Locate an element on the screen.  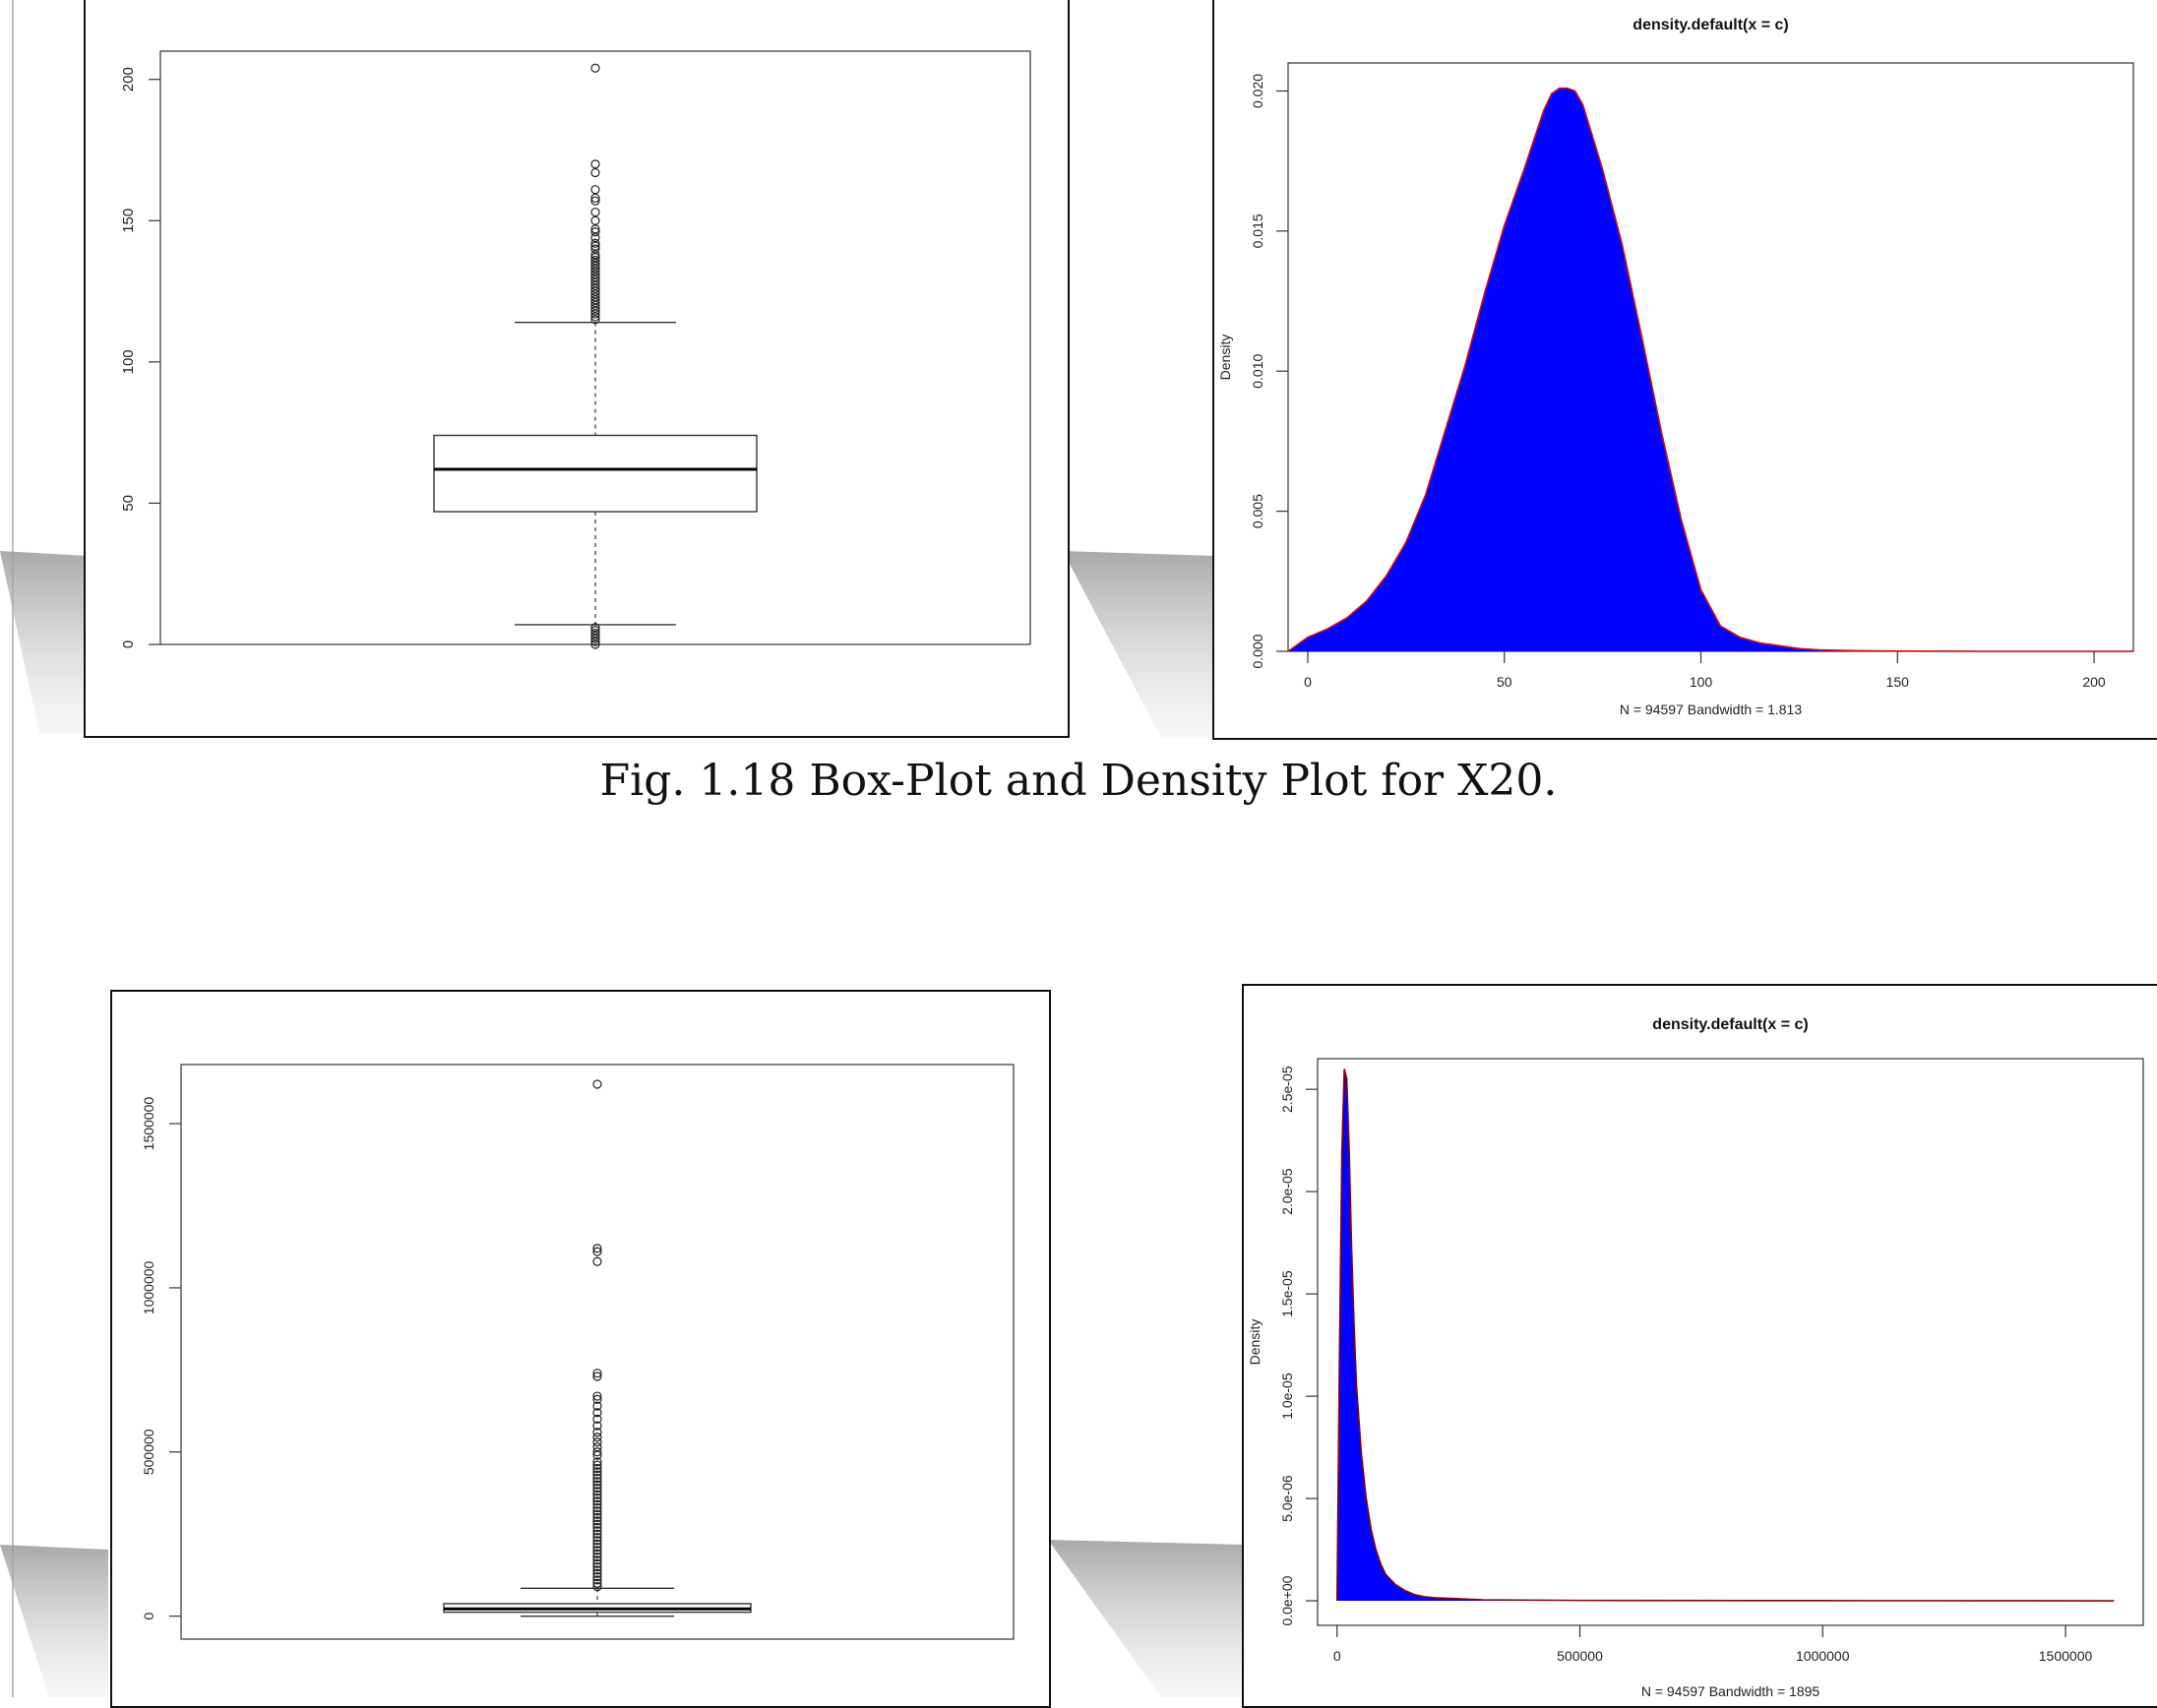
x-tick-label: 0 is located at coordinates (1308, 682).